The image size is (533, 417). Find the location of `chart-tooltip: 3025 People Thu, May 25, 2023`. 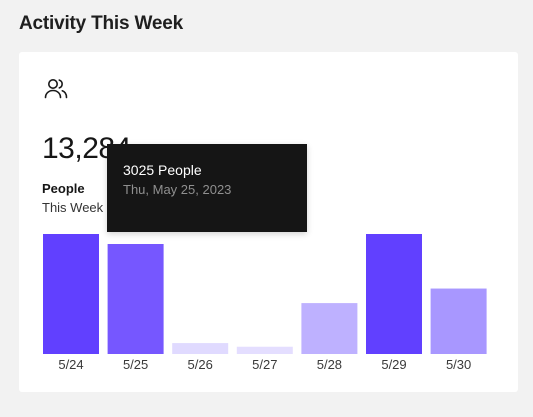

chart-tooltip: 3025 People Thu, May 25, 2023 is located at coordinates (207, 188).